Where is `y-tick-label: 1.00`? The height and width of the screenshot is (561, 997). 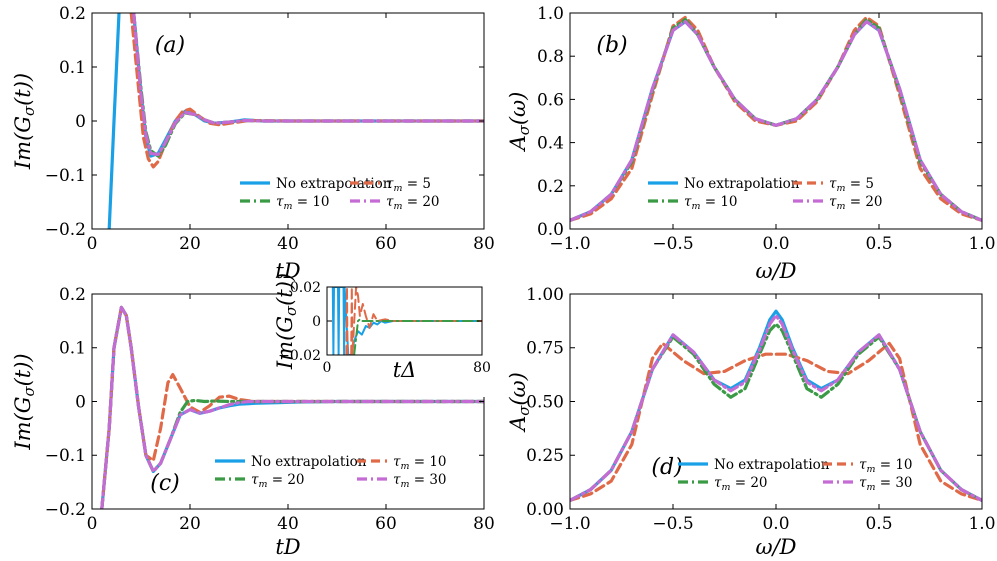 y-tick-label: 1.00 is located at coordinates (545, 295).